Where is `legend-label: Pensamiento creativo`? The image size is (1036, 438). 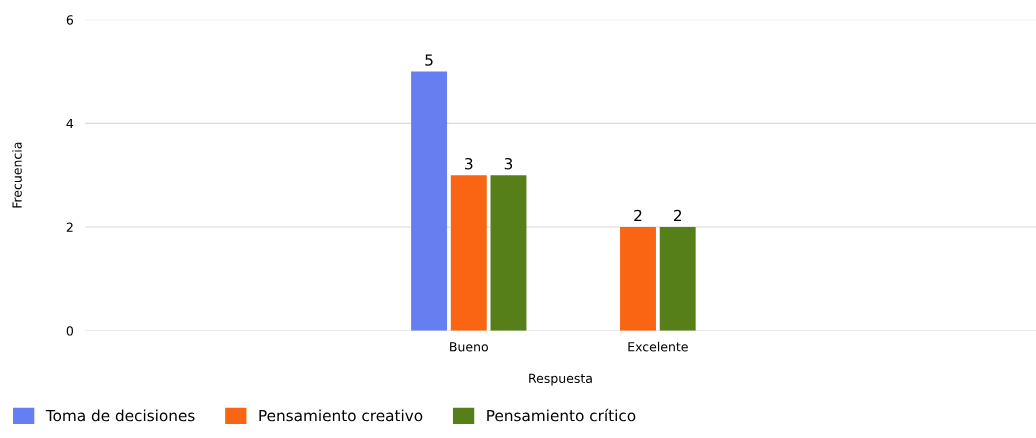 legend-label: Pensamiento creativo is located at coordinates (341, 415).